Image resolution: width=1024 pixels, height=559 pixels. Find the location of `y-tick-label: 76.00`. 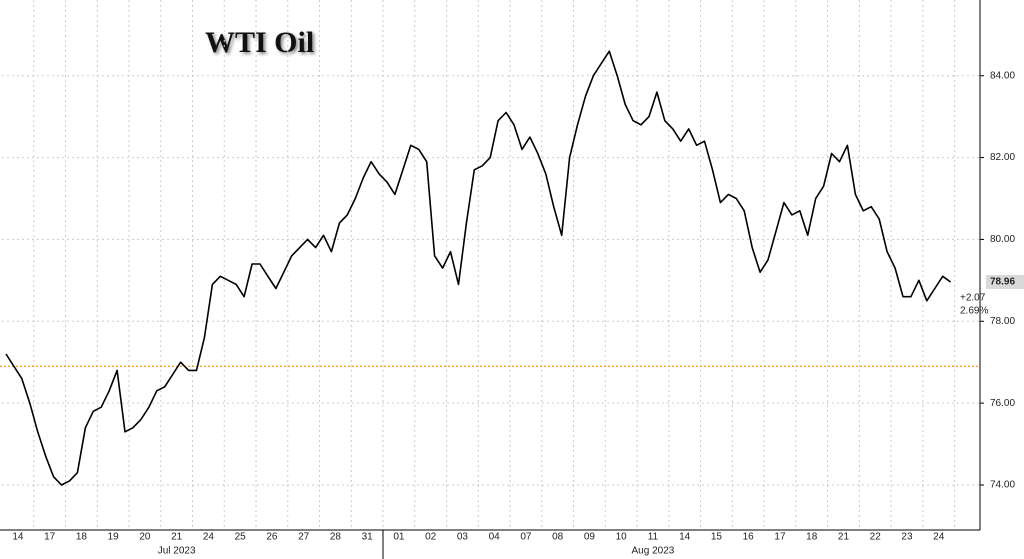

y-tick-label: 76.00 is located at coordinates (1002, 403).